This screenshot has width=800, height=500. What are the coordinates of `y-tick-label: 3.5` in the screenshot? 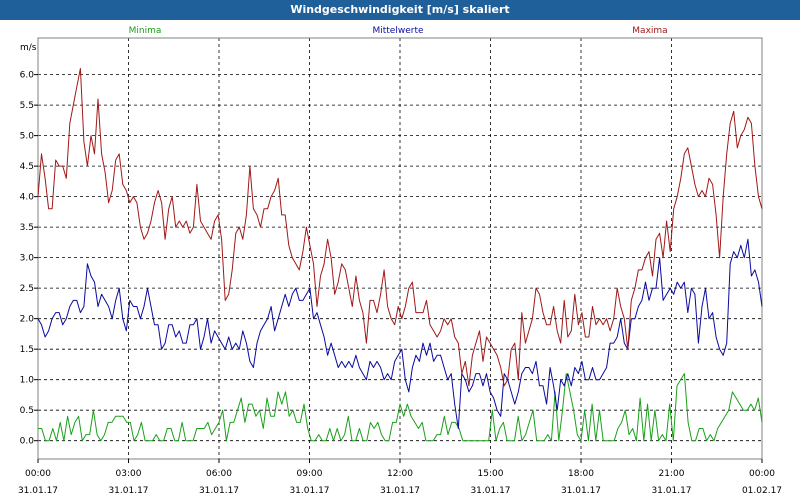 It's located at (27, 228).